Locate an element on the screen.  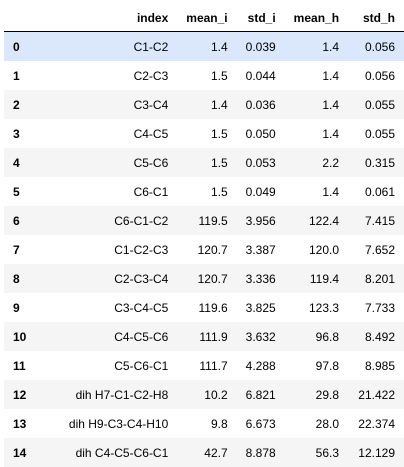
header-row: index mean_i std_i mean_h std_h is located at coordinates (204, 18).